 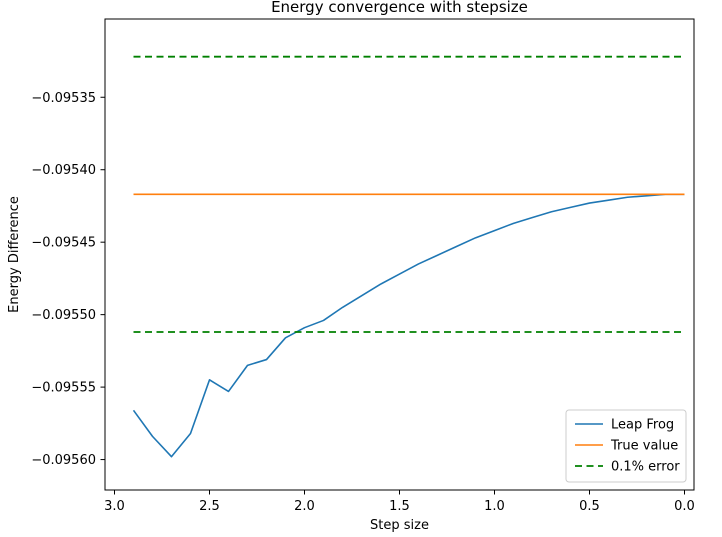 What do you see at coordinates (63, 315) in the screenshot?
I see `y-tick-label: −0.09550` at bounding box center [63, 315].